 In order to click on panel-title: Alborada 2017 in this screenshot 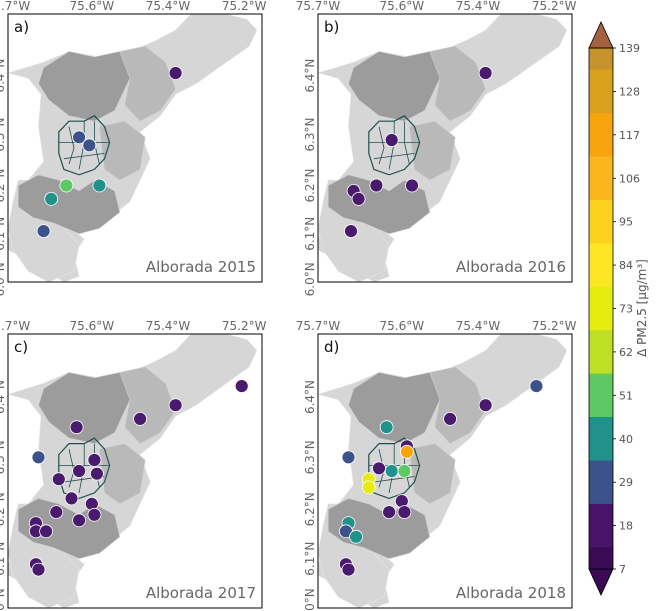, I will do `click(201, 593)`.